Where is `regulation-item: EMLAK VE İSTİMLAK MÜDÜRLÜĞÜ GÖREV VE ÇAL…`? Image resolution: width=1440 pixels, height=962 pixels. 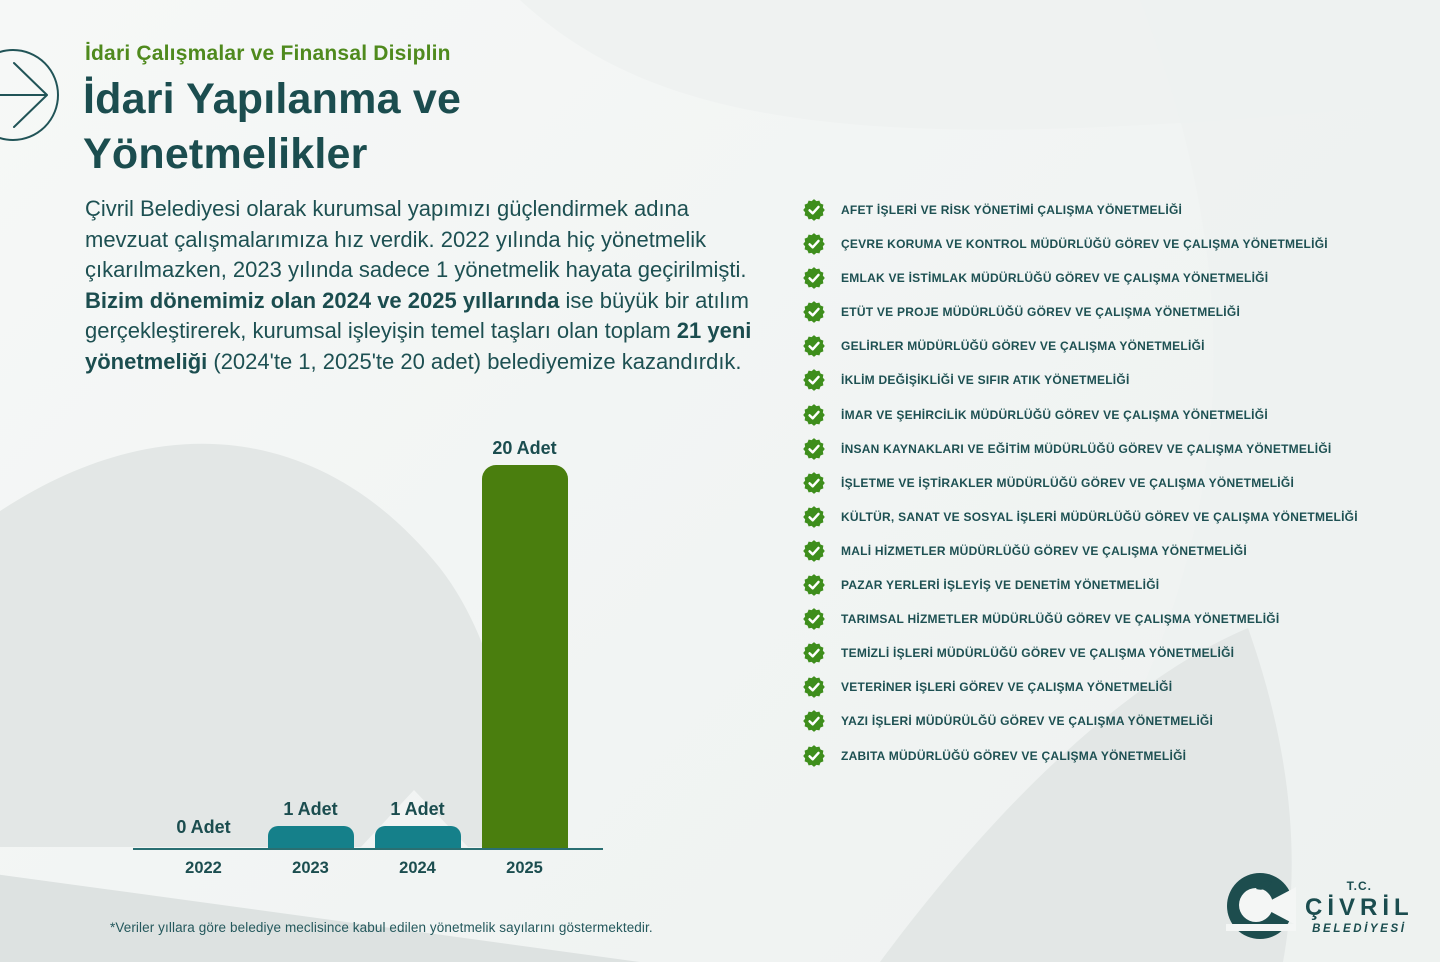
regulation-item: EMLAK VE İSTİMLAK MÜDÜRLÜĞÜ GÖREV VE ÇAL… is located at coordinates (1080, 278).